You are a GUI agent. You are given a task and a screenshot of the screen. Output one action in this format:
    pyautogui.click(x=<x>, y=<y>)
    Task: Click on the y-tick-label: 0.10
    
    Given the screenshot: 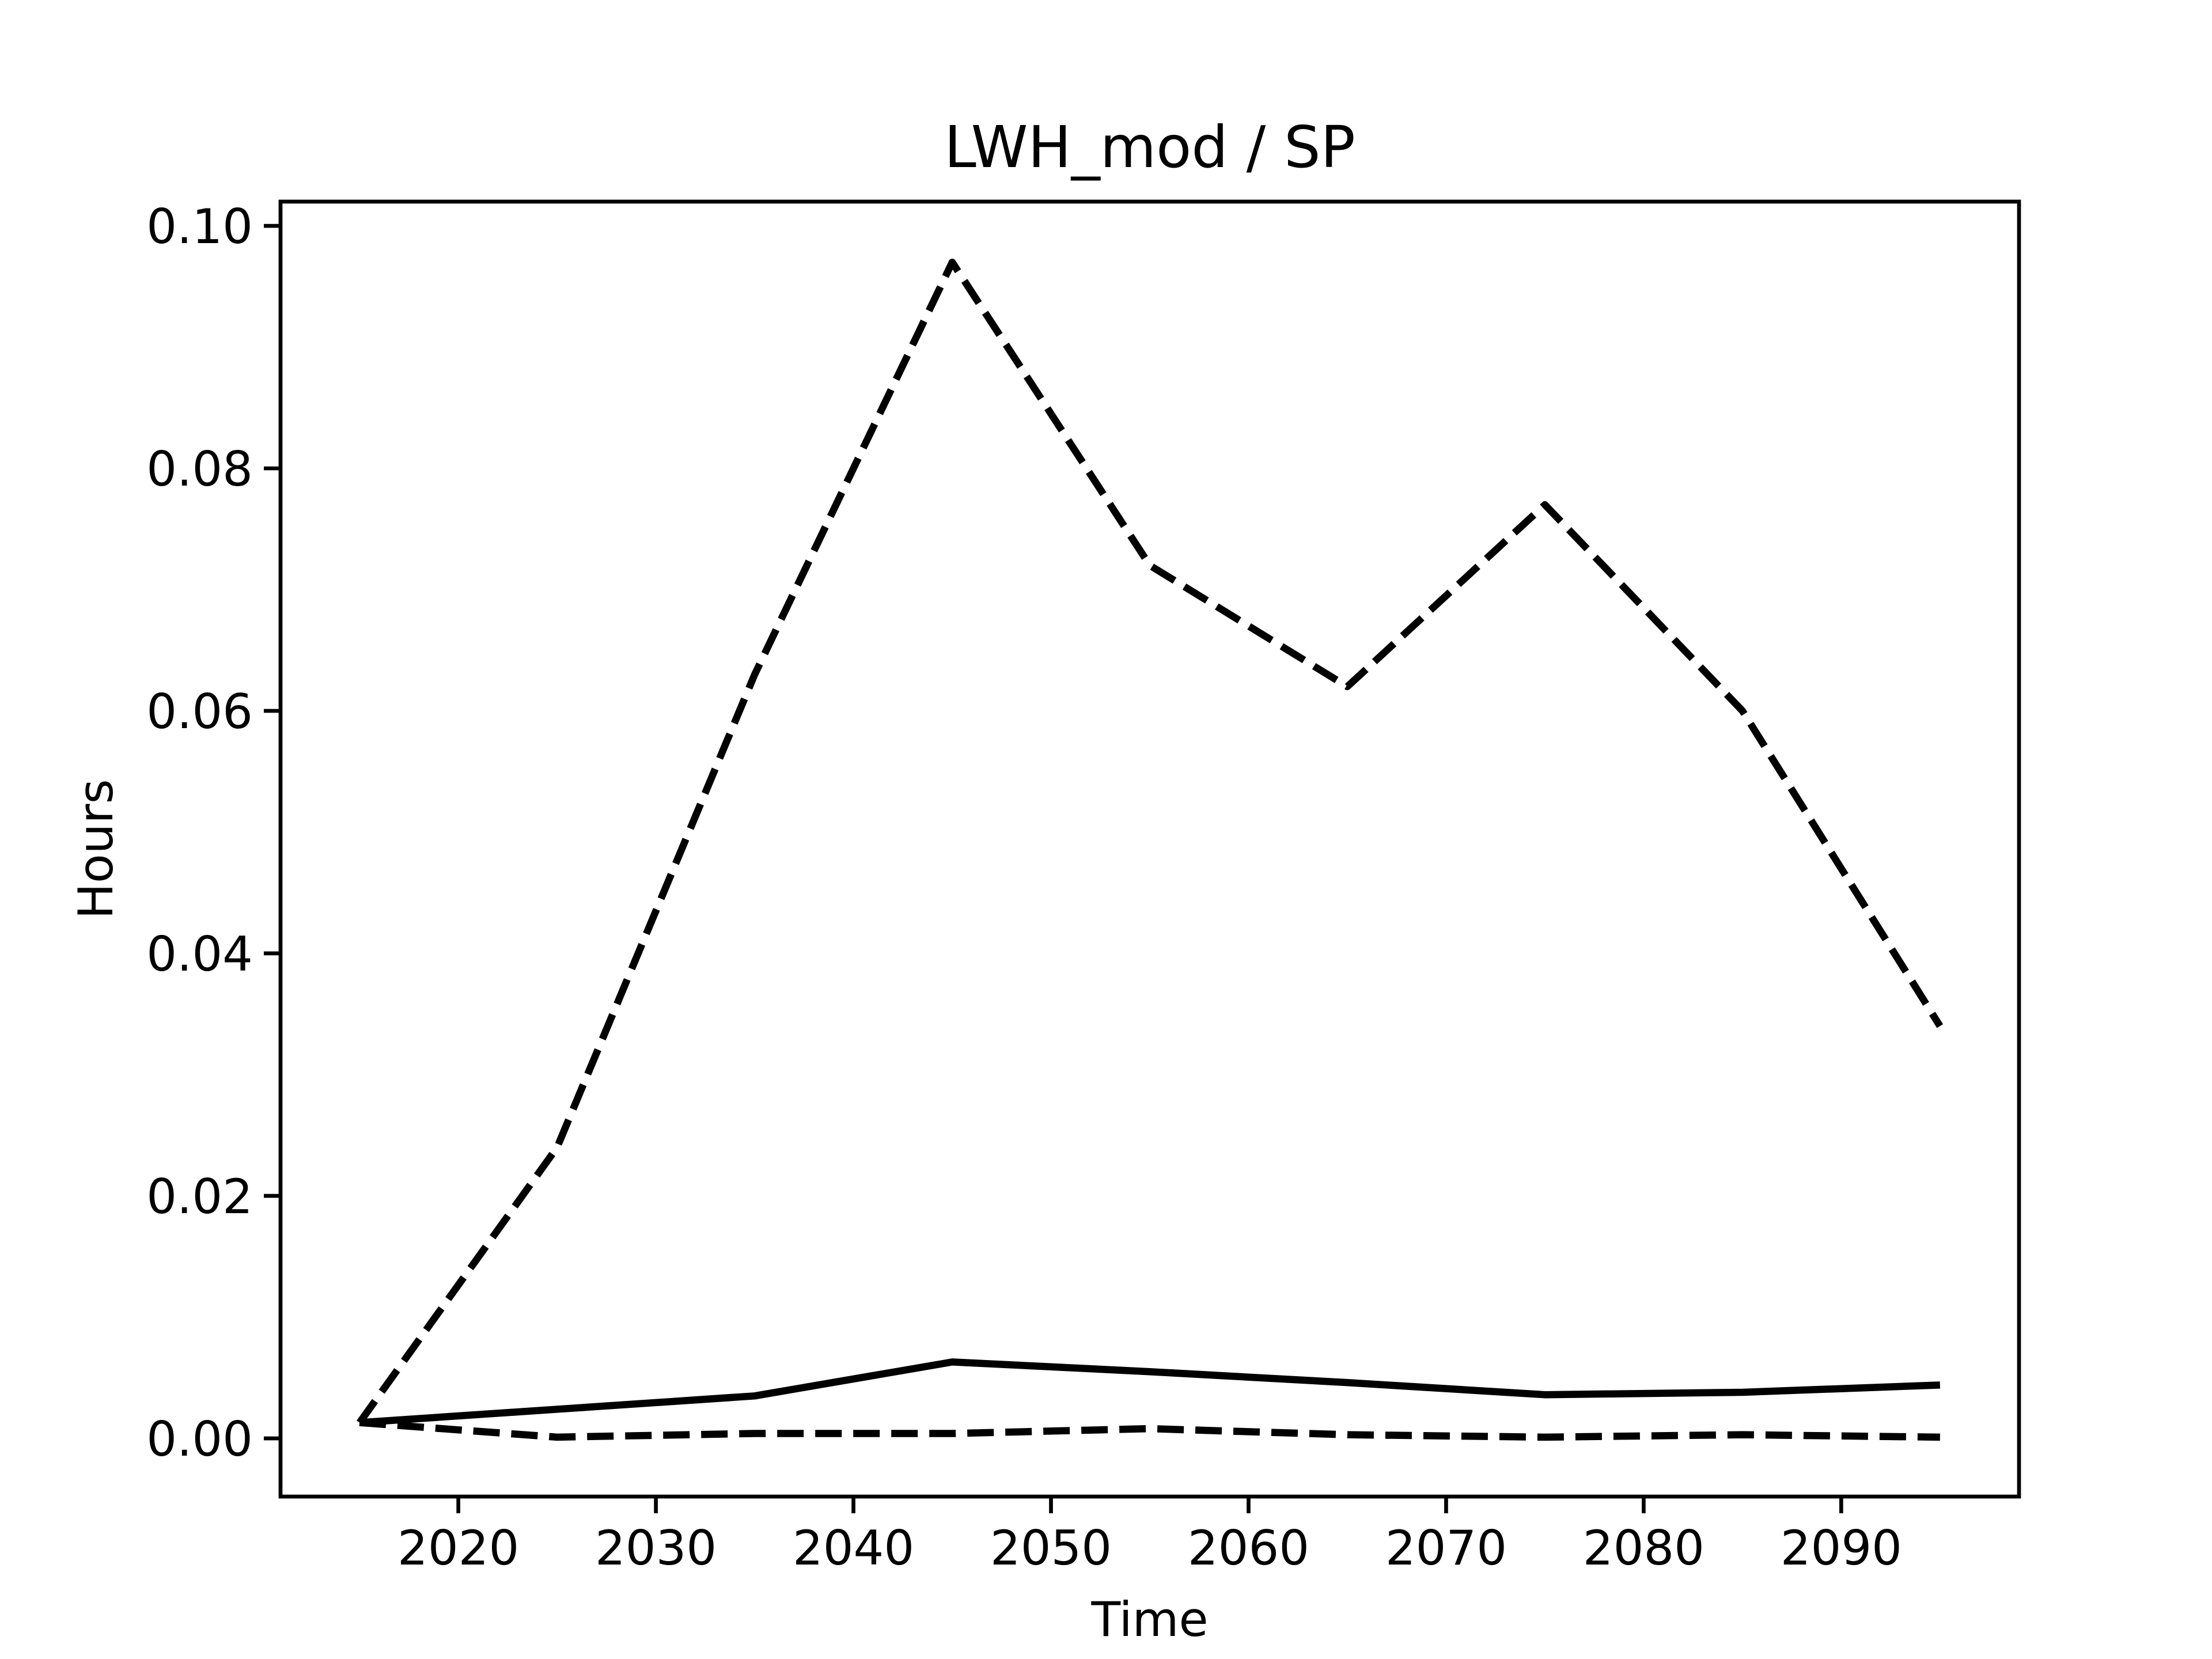 What is the action you would take?
    pyautogui.click(x=199, y=227)
    